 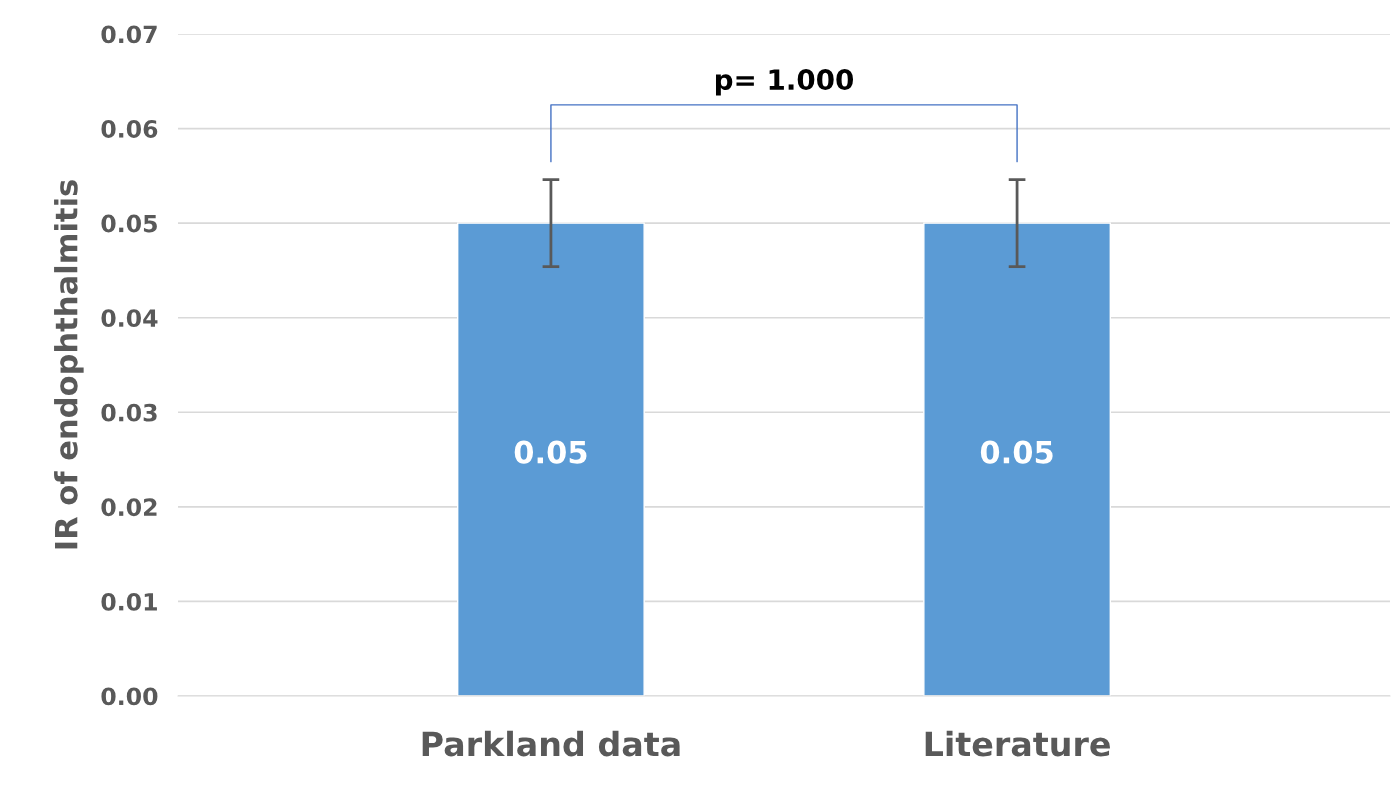 I want to click on y-tick-label: 0.03, so click(x=129, y=412).